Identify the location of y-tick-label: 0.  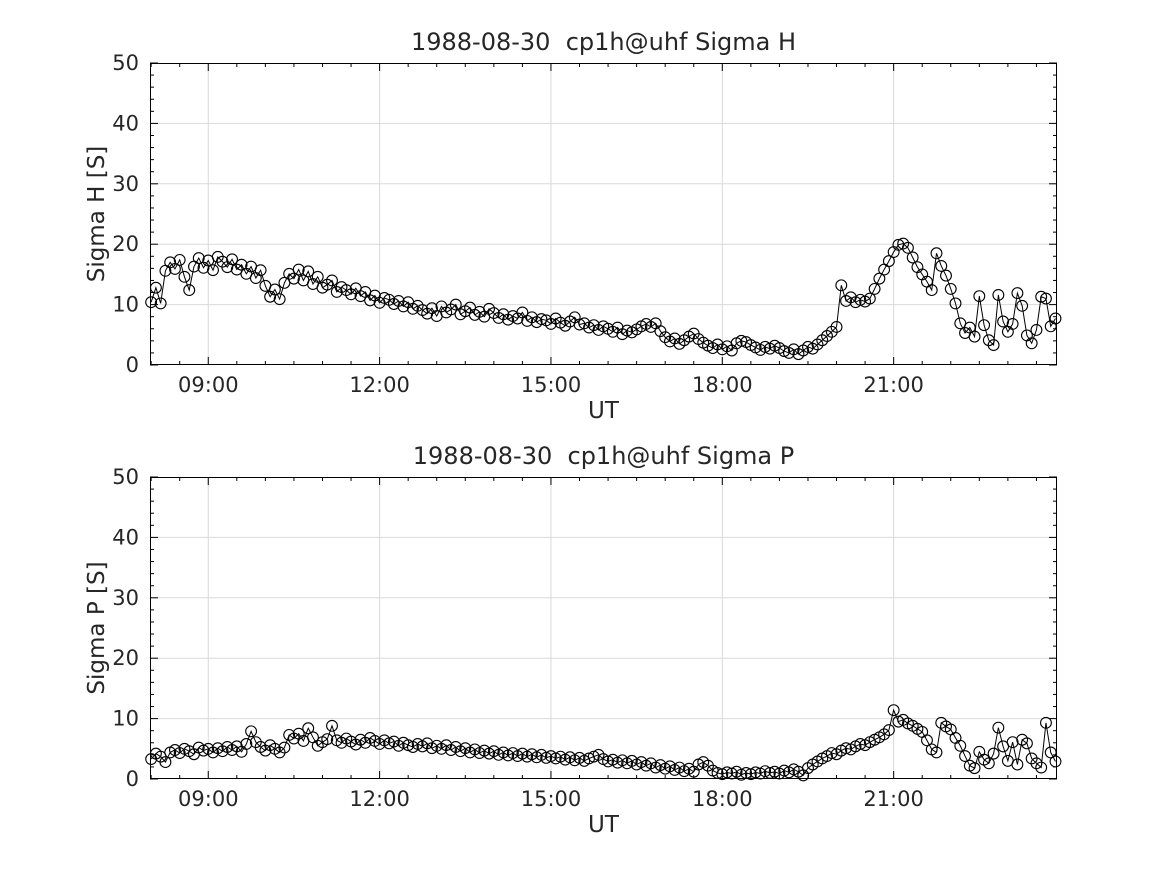
(132, 365).